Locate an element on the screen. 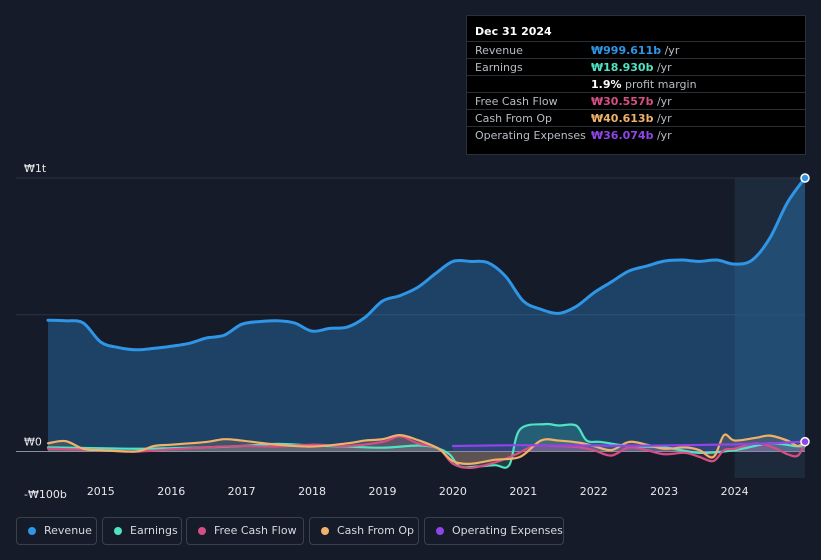 Image resolution: width=821 pixels, height=560 pixels. x-tick-label: 2016 is located at coordinates (171, 491).